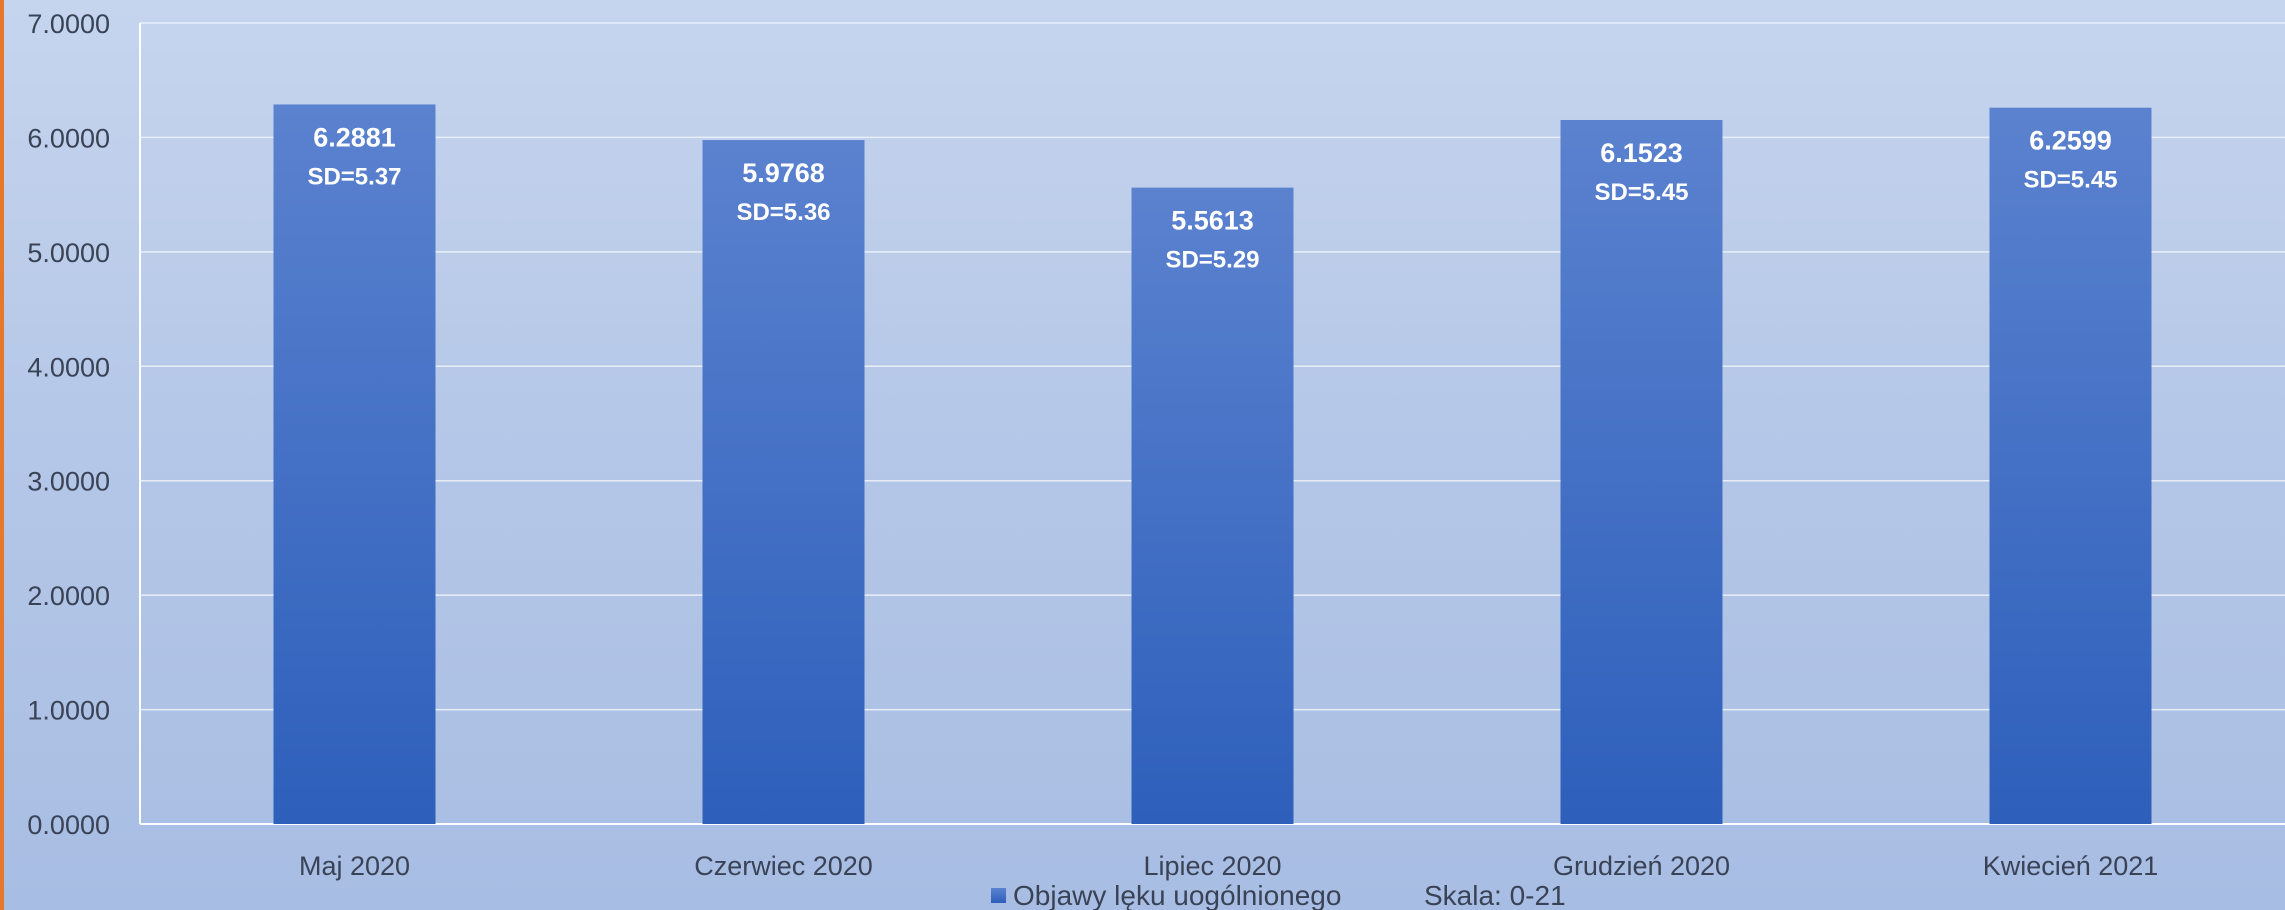 The height and width of the screenshot is (910, 2285). What do you see at coordinates (783, 212) in the screenshot?
I see `bar-sd-label: SD=5.36` at bounding box center [783, 212].